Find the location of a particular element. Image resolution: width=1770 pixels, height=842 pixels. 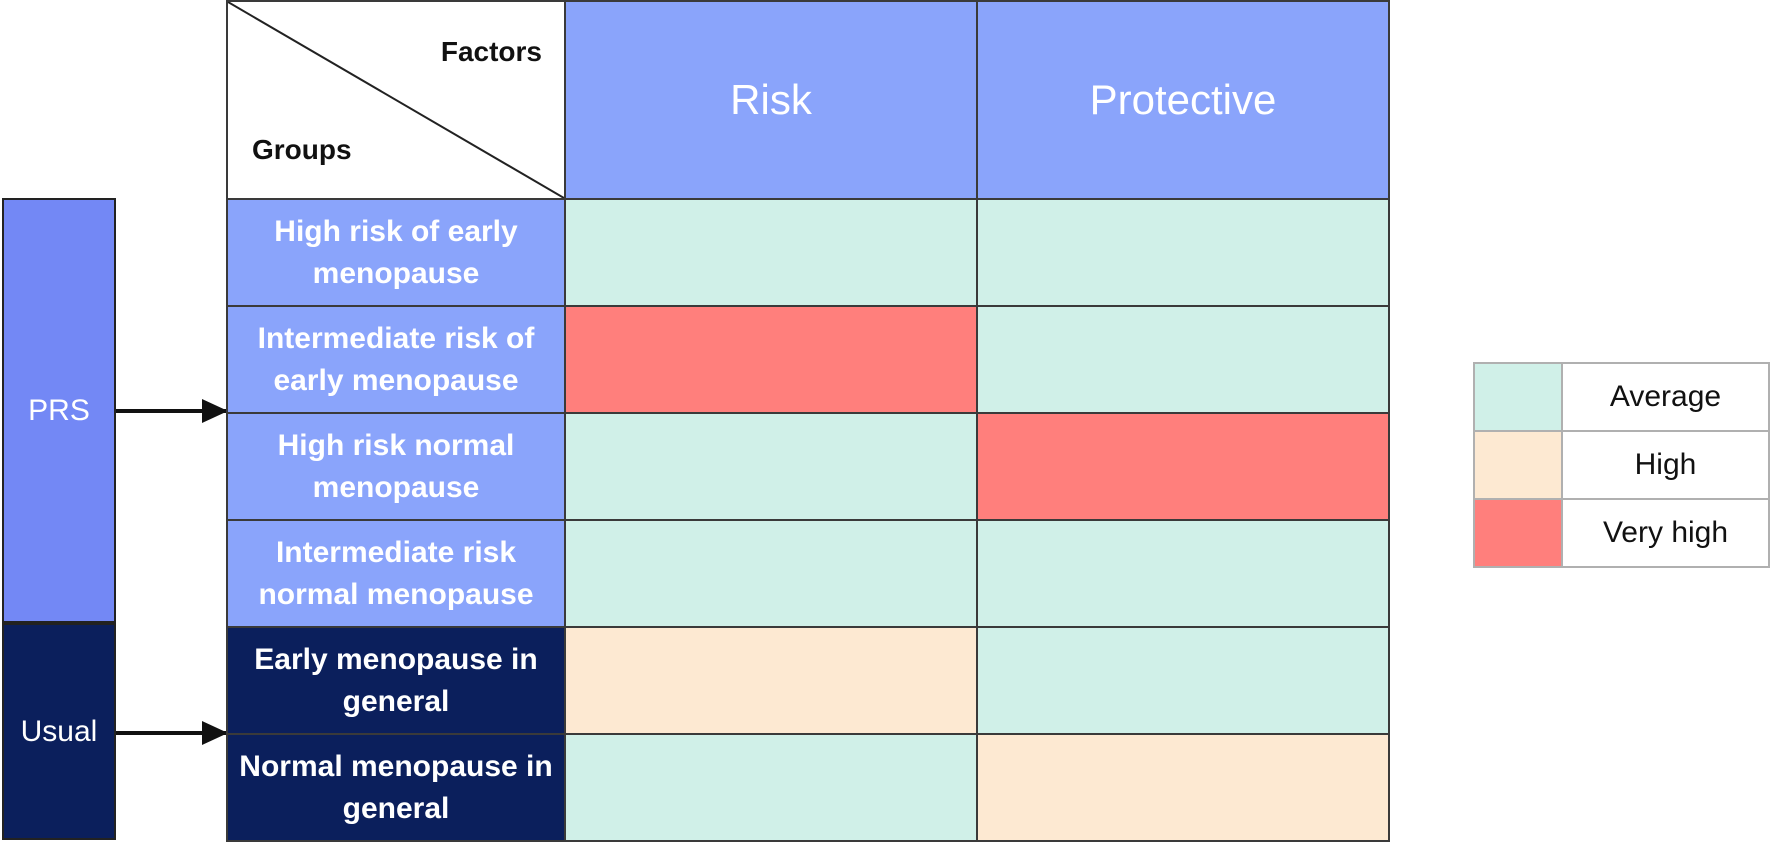

row-label: Normal menopause in general is located at coordinates (396, 787).